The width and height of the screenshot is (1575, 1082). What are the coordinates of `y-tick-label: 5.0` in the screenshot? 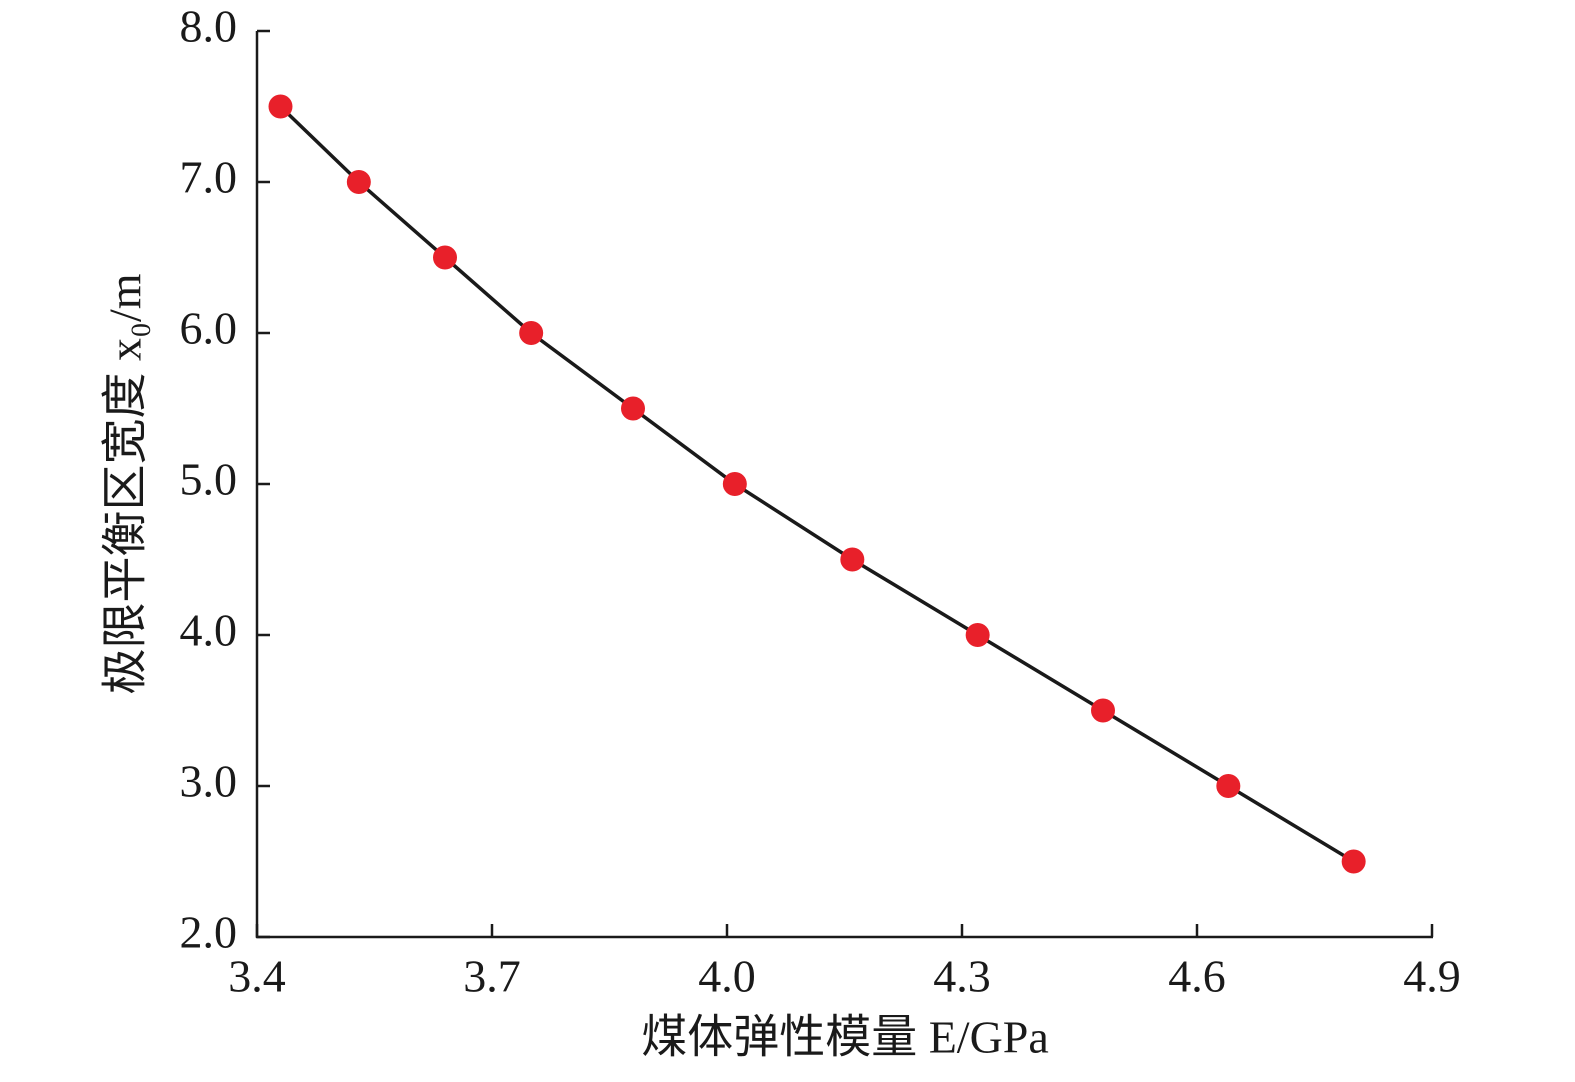 It's located at (209, 479).